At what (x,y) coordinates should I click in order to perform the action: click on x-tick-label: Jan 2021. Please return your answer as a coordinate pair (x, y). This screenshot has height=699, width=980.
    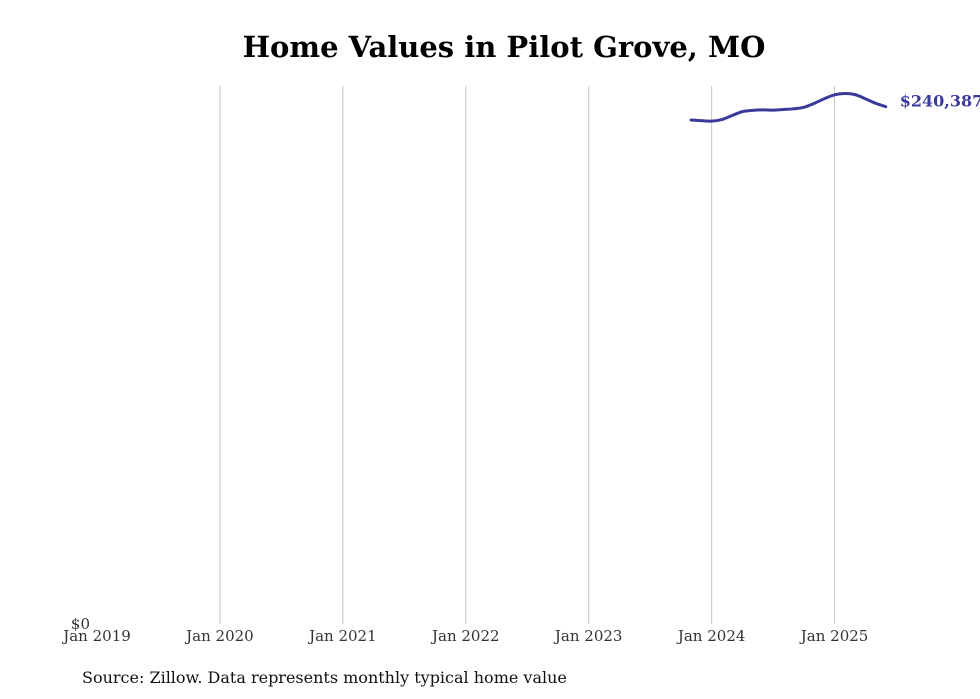
    Looking at the image, I should click on (342, 636).